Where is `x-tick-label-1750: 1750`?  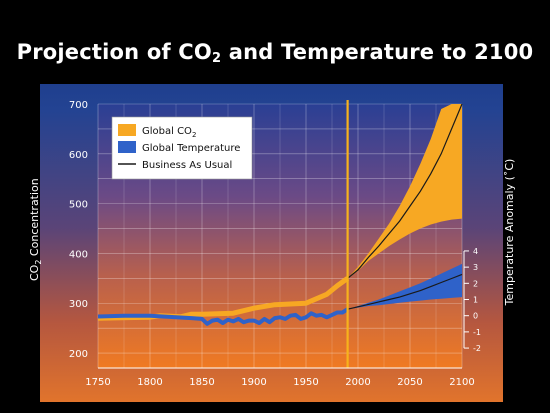
x-tick-label-1750: 1750 is located at coordinates (97, 382).